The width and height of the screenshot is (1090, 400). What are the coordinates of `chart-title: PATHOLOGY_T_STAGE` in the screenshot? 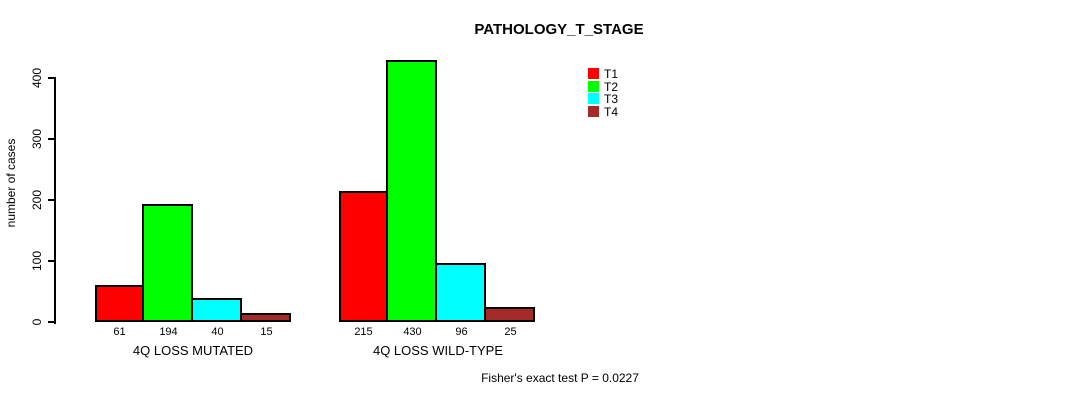 It's located at (559, 29).